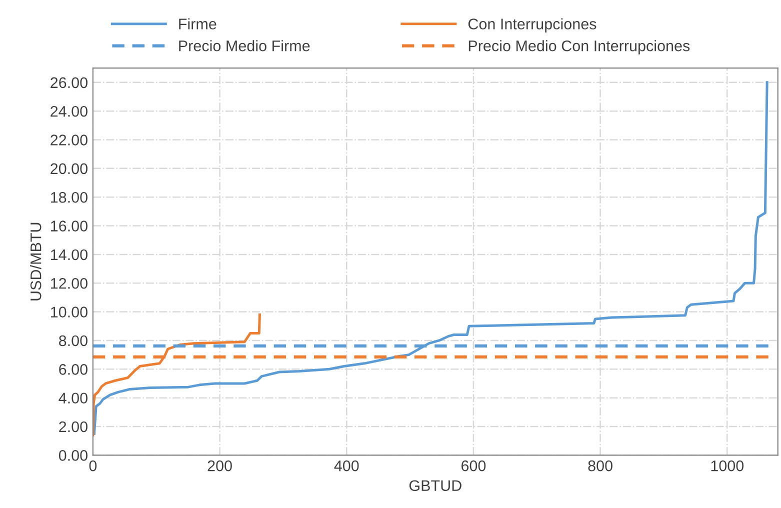  Describe the element at coordinates (36, 261) in the screenshot. I see `y-axis-title: USD/MBTU` at that location.